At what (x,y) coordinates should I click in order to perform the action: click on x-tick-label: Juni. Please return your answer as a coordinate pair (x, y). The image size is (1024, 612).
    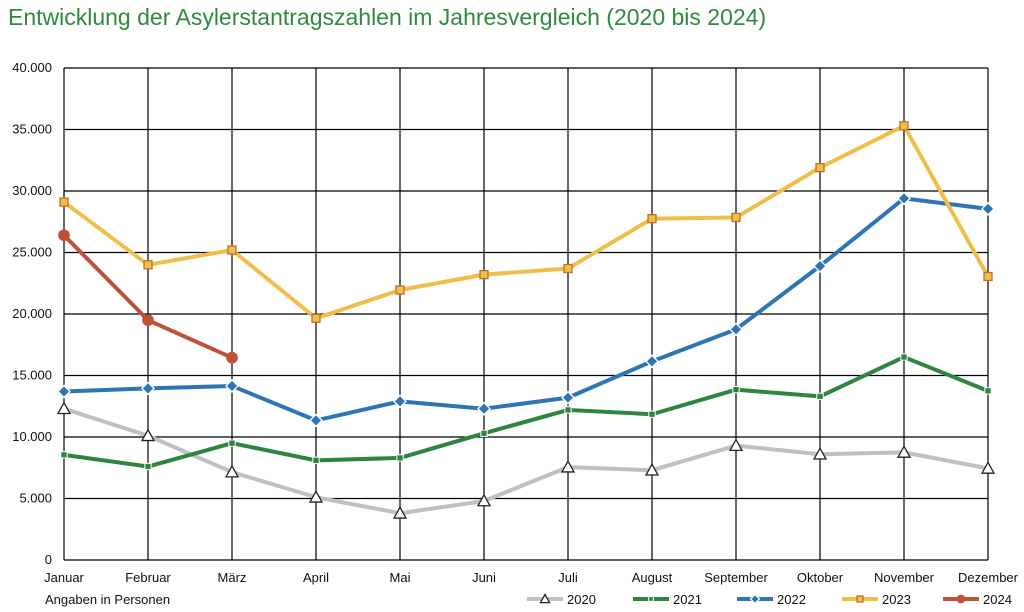
    Looking at the image, I should click on (484, 577).